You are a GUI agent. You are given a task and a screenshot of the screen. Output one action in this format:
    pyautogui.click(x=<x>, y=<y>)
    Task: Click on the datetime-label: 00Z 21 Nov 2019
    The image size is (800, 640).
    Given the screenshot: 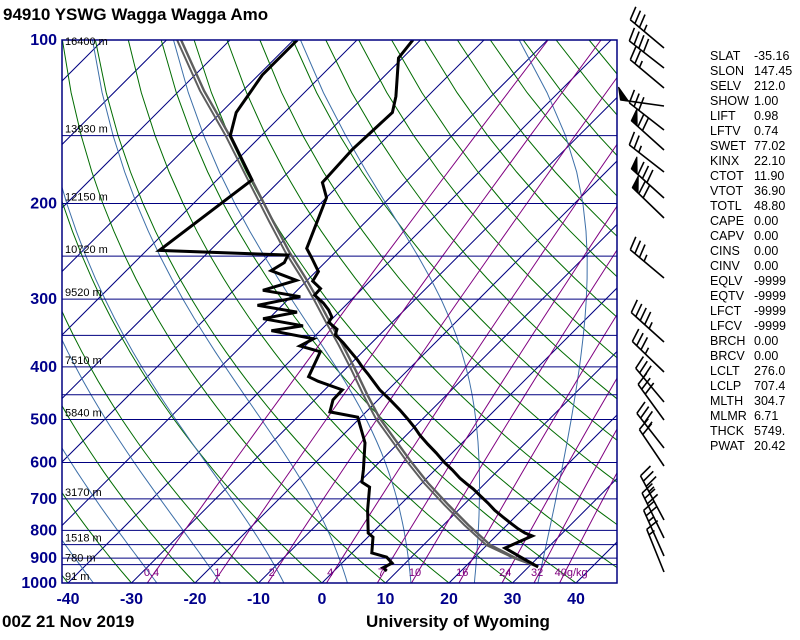 What is the action you would take?
    pyautogui.click(x=68, y=621)
    